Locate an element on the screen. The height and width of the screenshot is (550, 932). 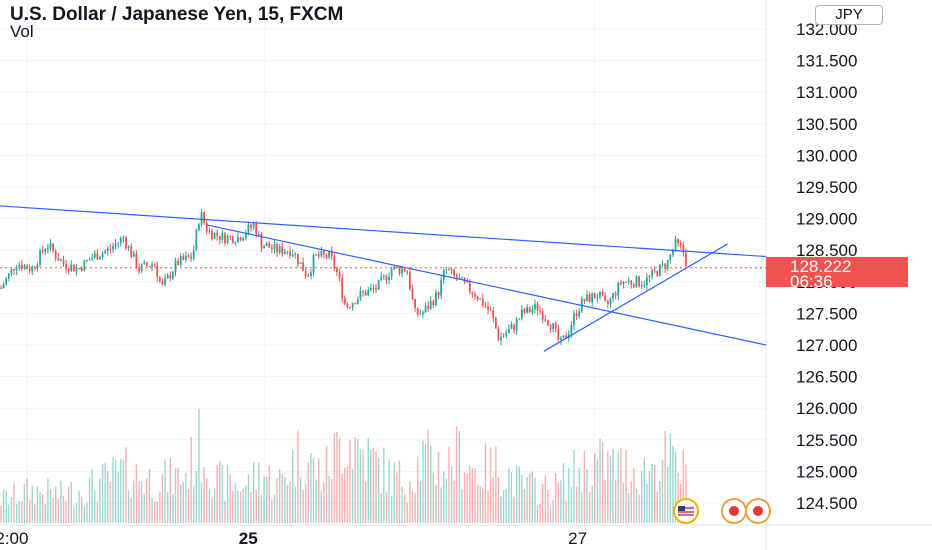
flag-canton is located at coordinates (681, 508).